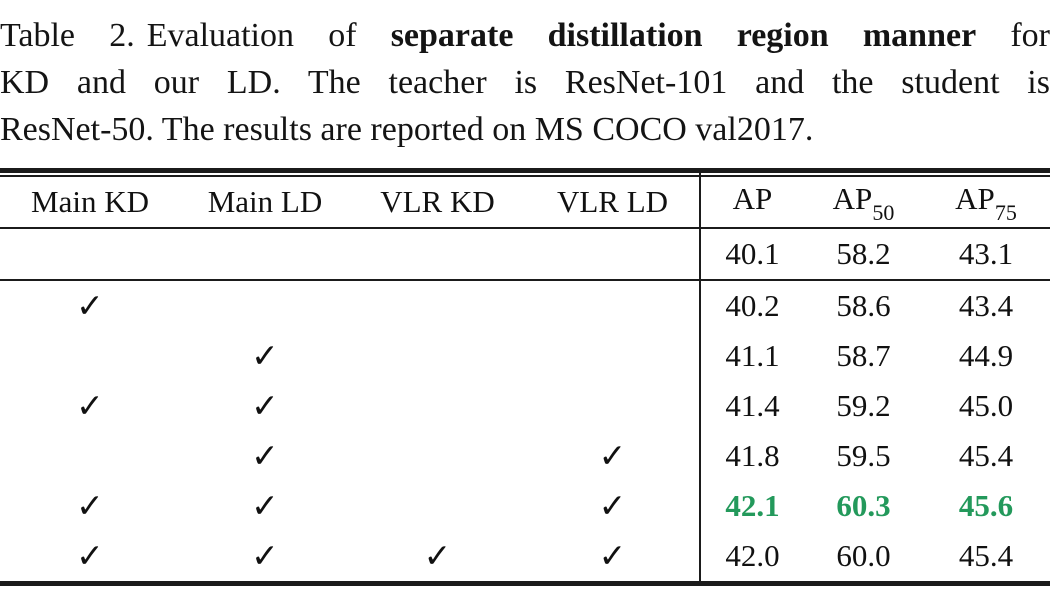 Image resolution: width=1050 pixels, height=611 pixels. What do you see at coordinates (752, 305) in the screenshot?
I see `metric-value: 40.2` at bounding box center [752, 305].